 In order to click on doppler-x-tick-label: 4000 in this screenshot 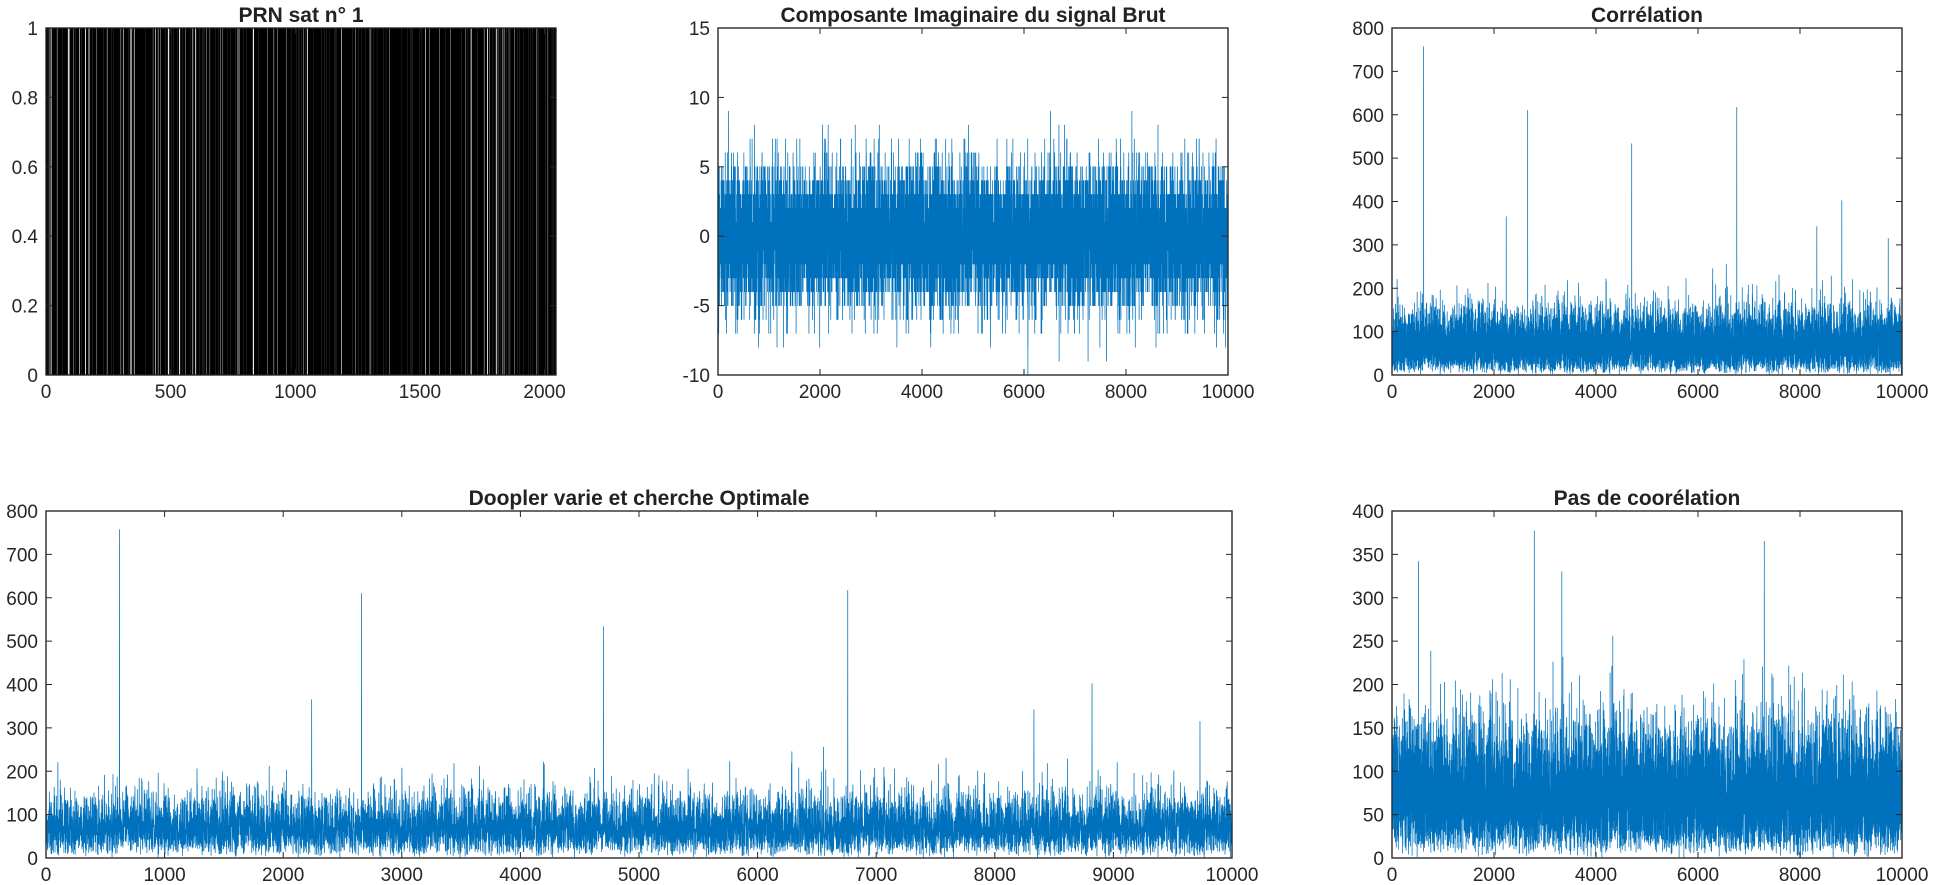, I will do `click(520, 875)`.